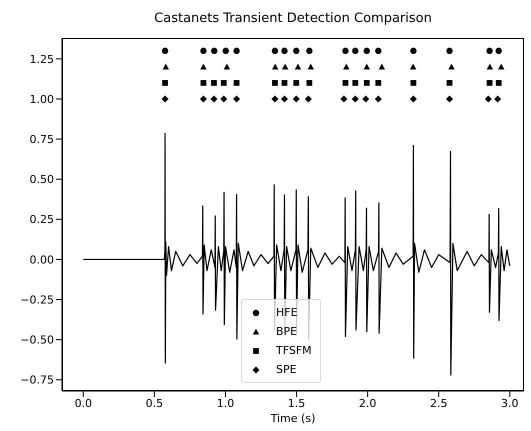  What do you see at coordinates (287, 312) in the screenshot?
I see `legend-label: HFE` at bounding box center [287, 312].